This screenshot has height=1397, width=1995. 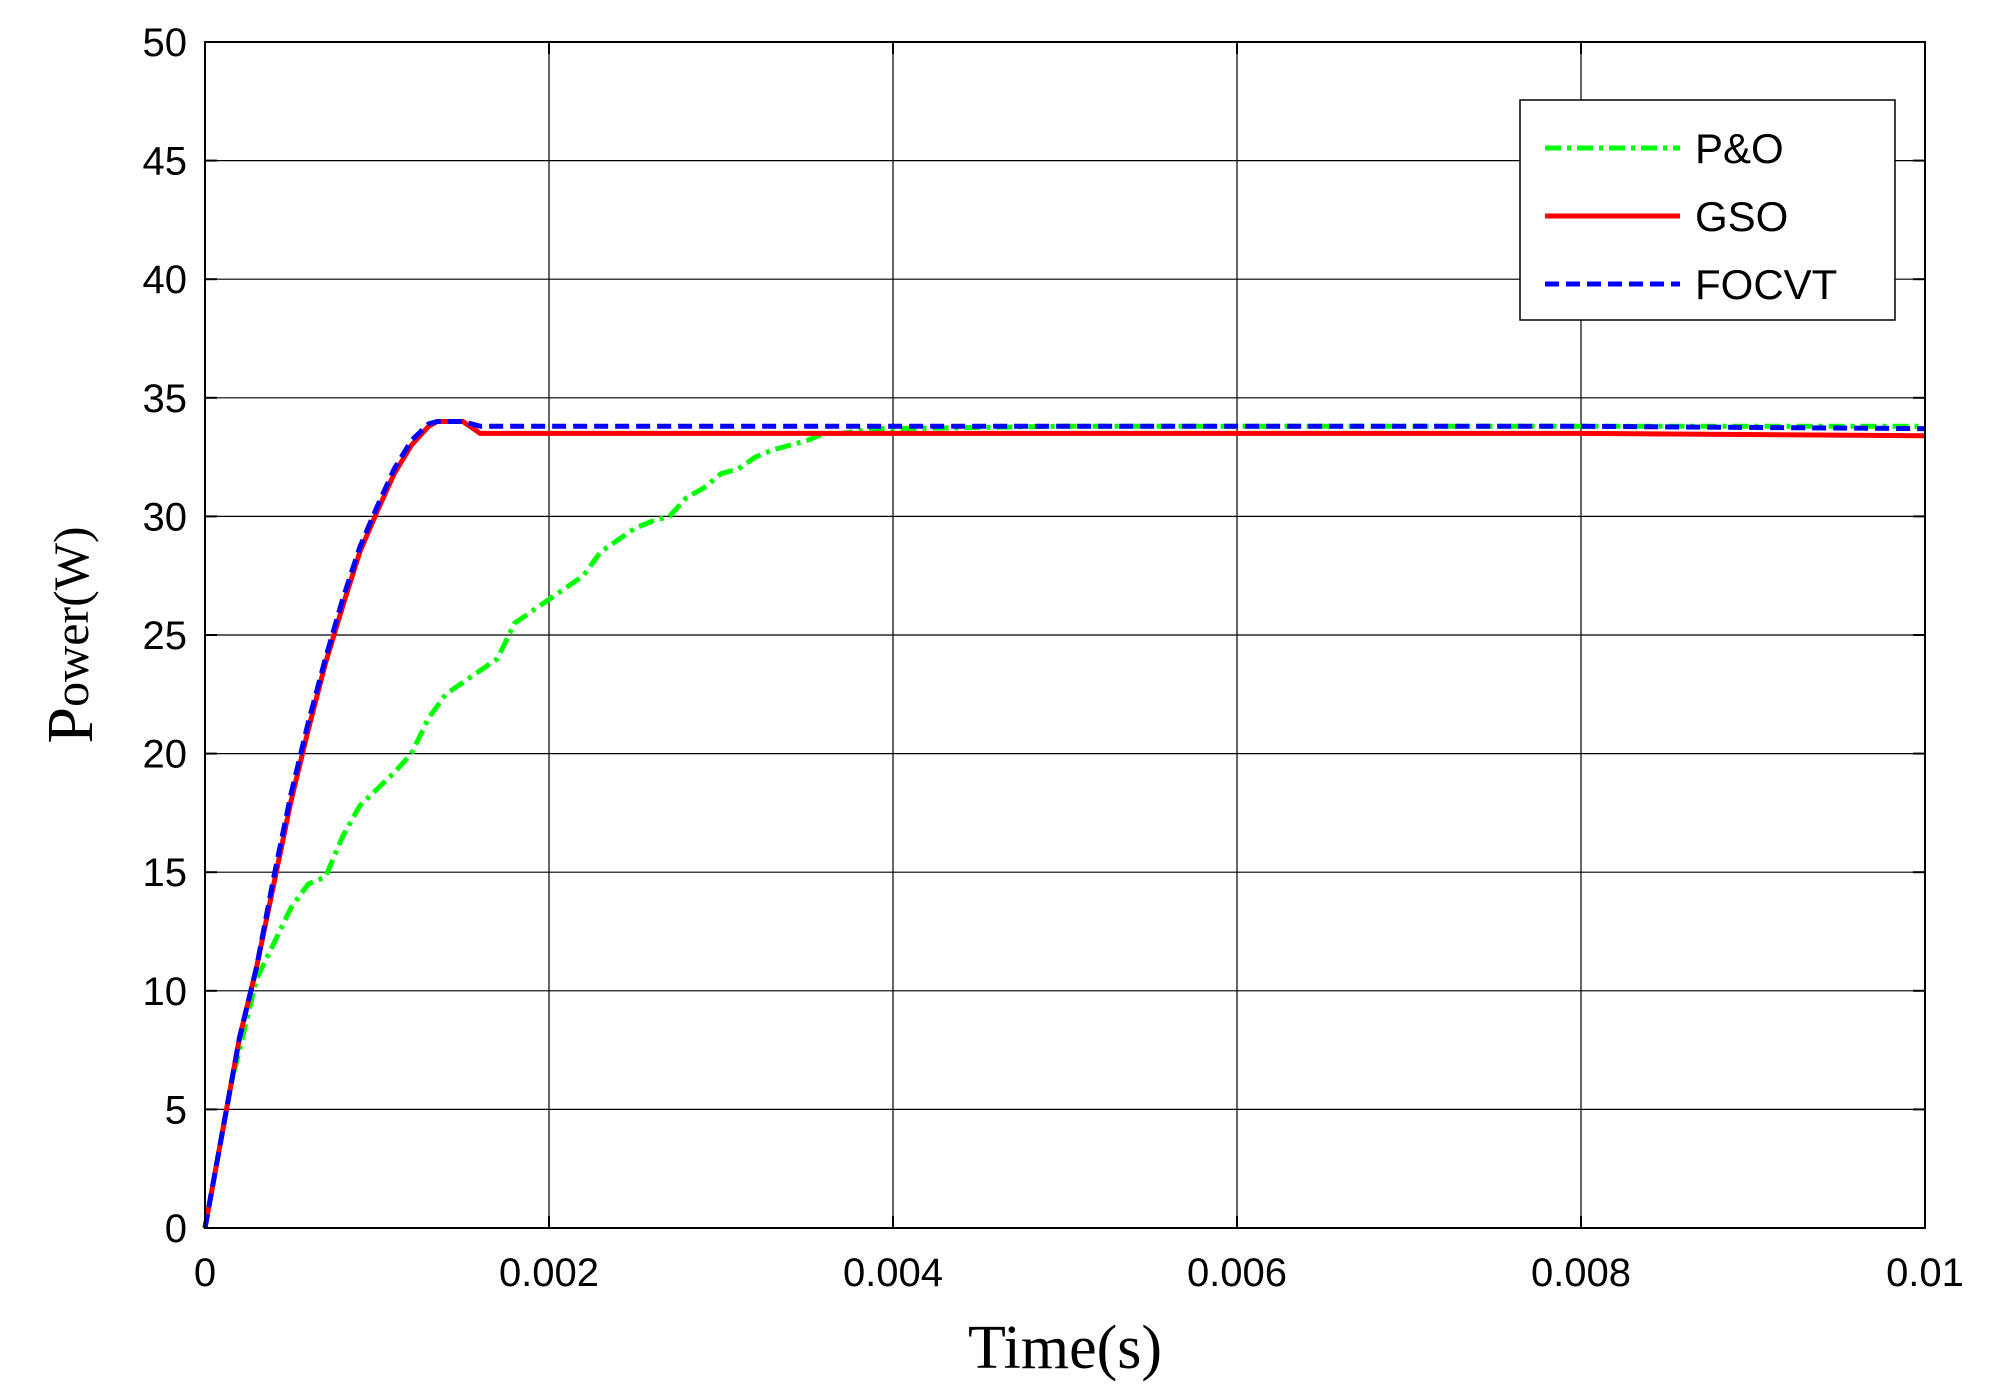 I want to click on y-axis-label-rest: ower(W), so click(x=71, y=616).